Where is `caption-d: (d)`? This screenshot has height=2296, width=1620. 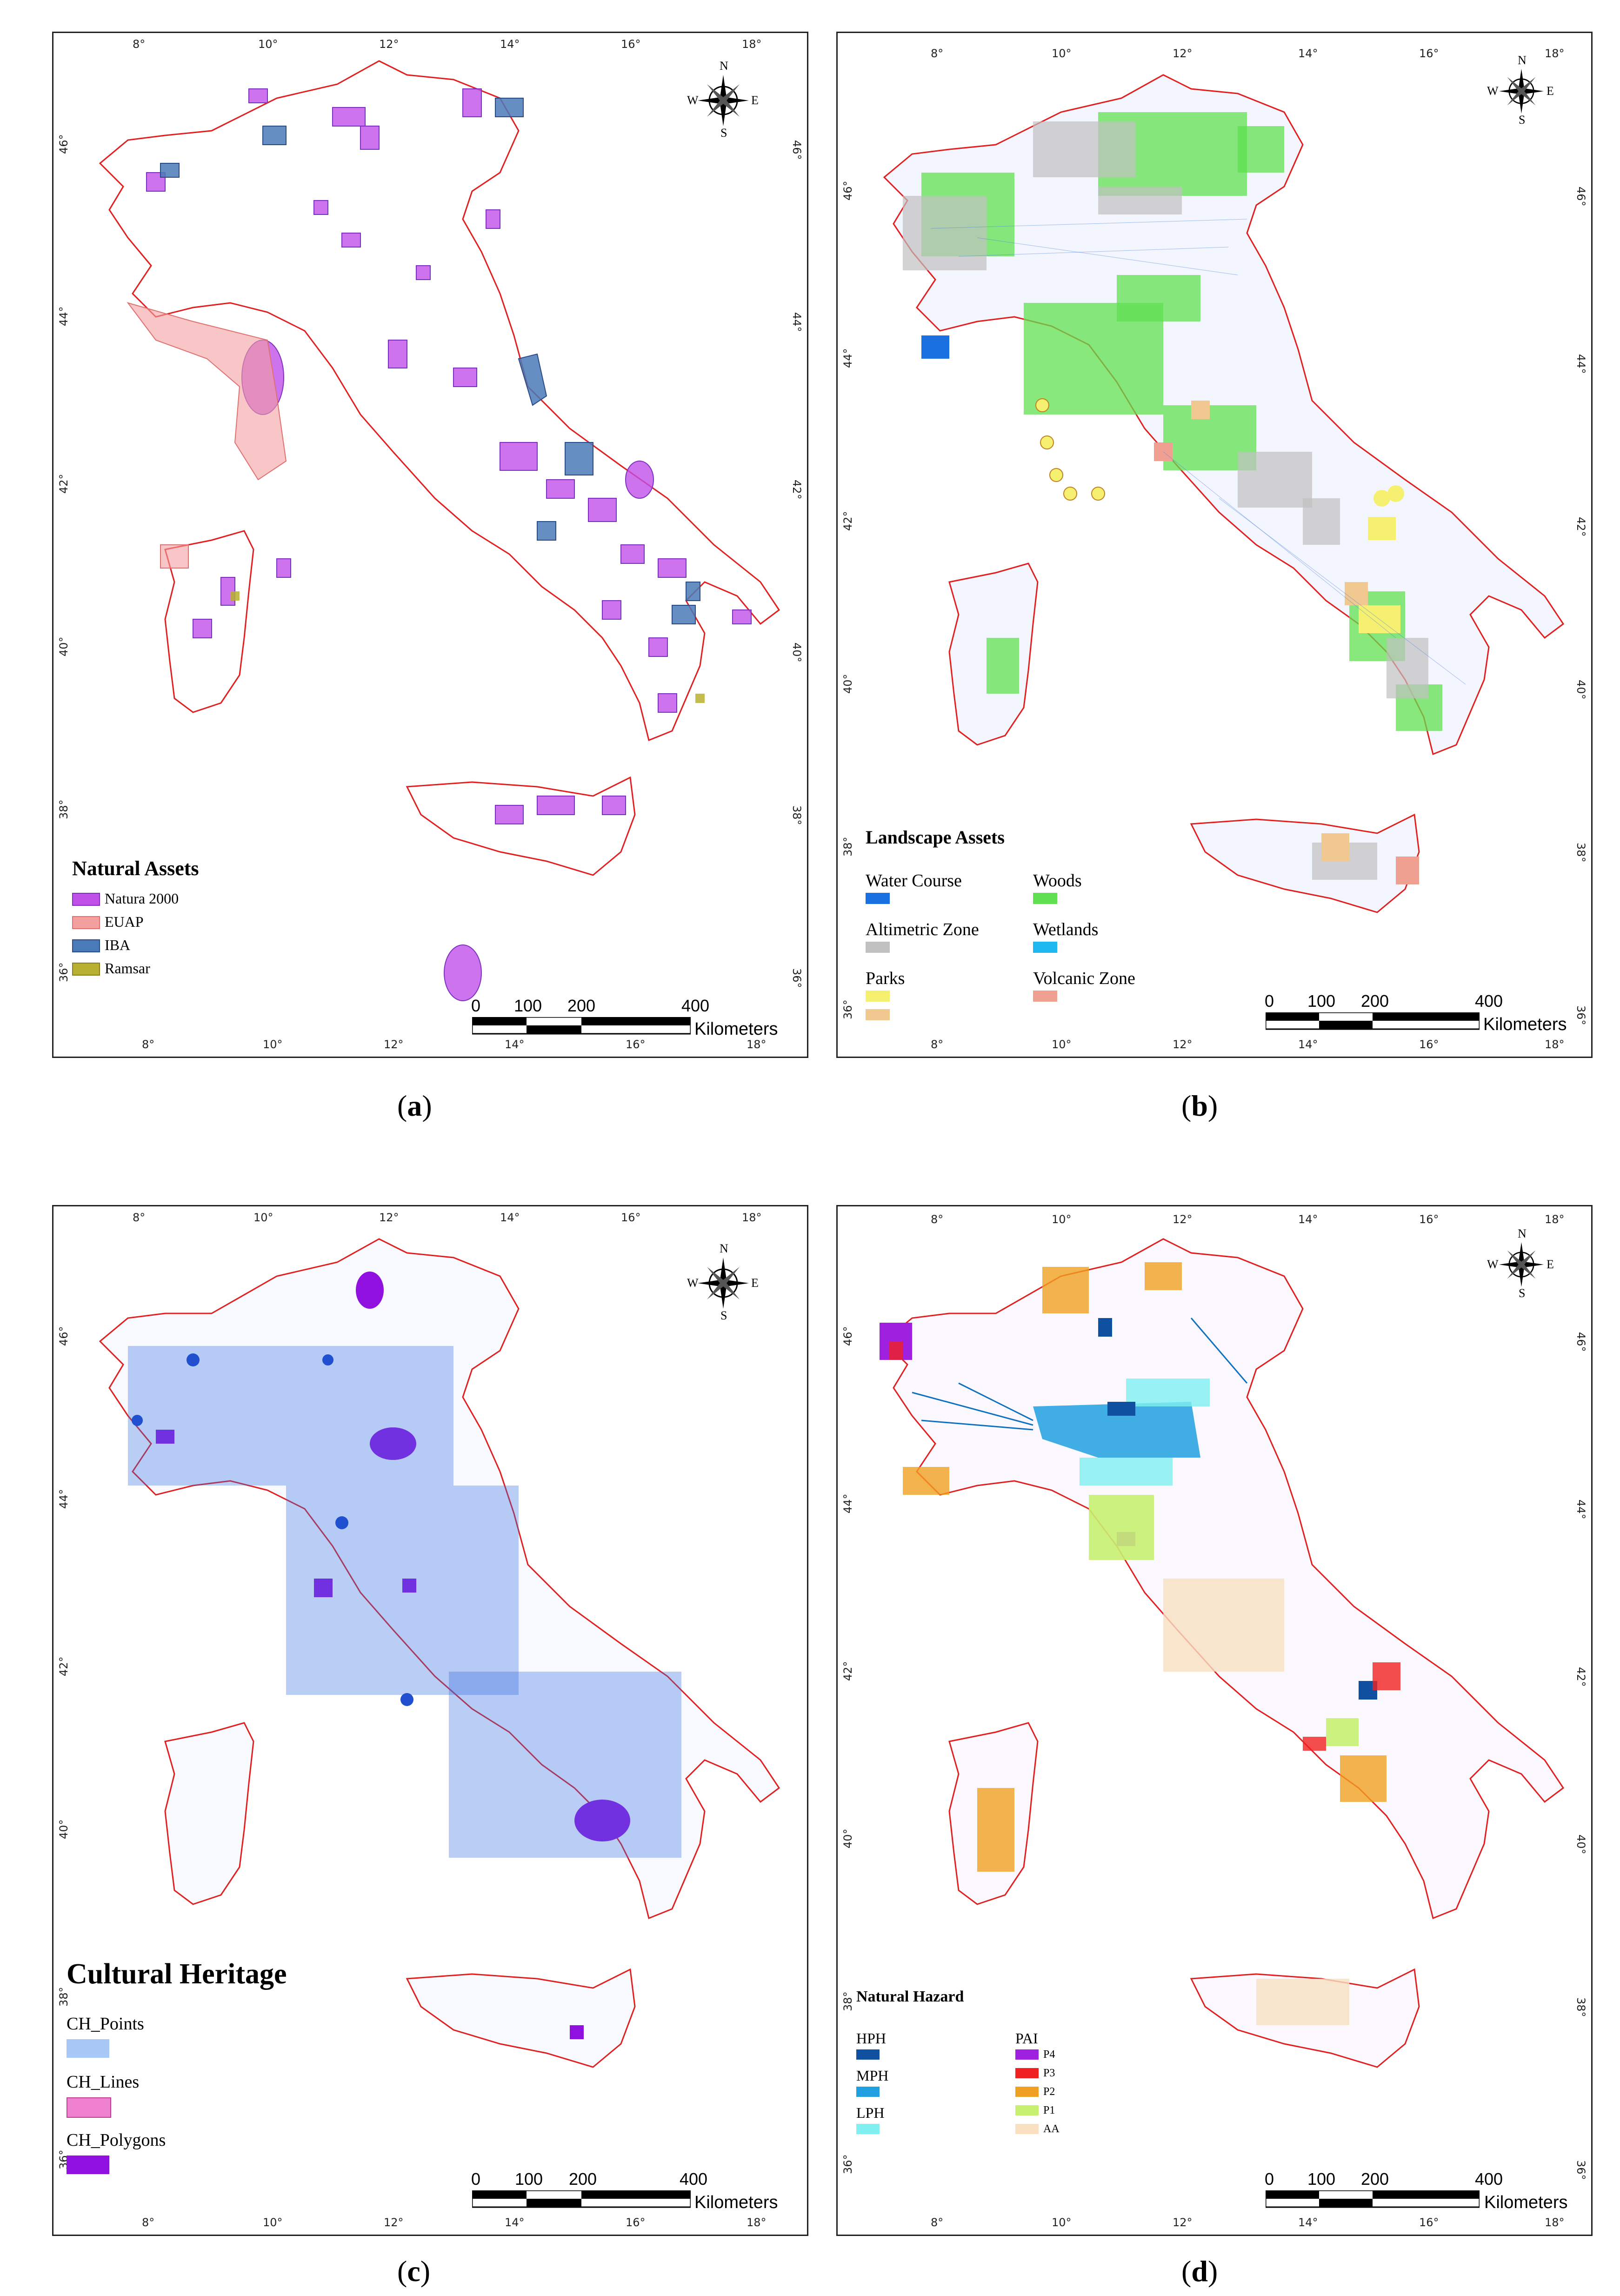 caption-d: (d) is located at coordinates (1199, 2271).